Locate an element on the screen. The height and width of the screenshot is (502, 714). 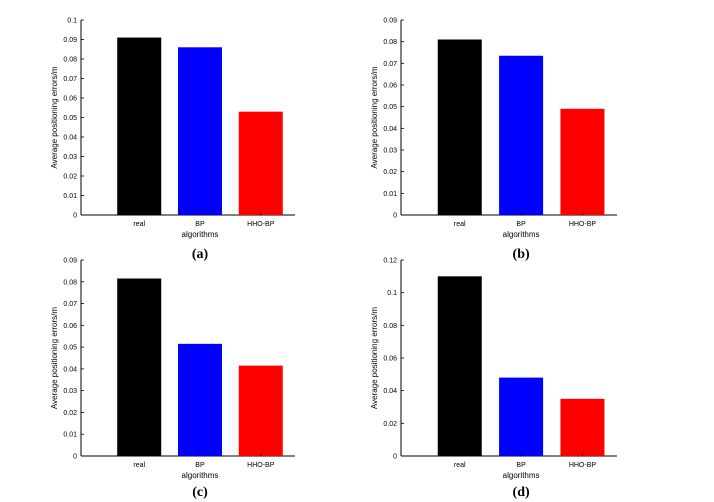
panel-caption: (c) is located at coordinates (200, 492).